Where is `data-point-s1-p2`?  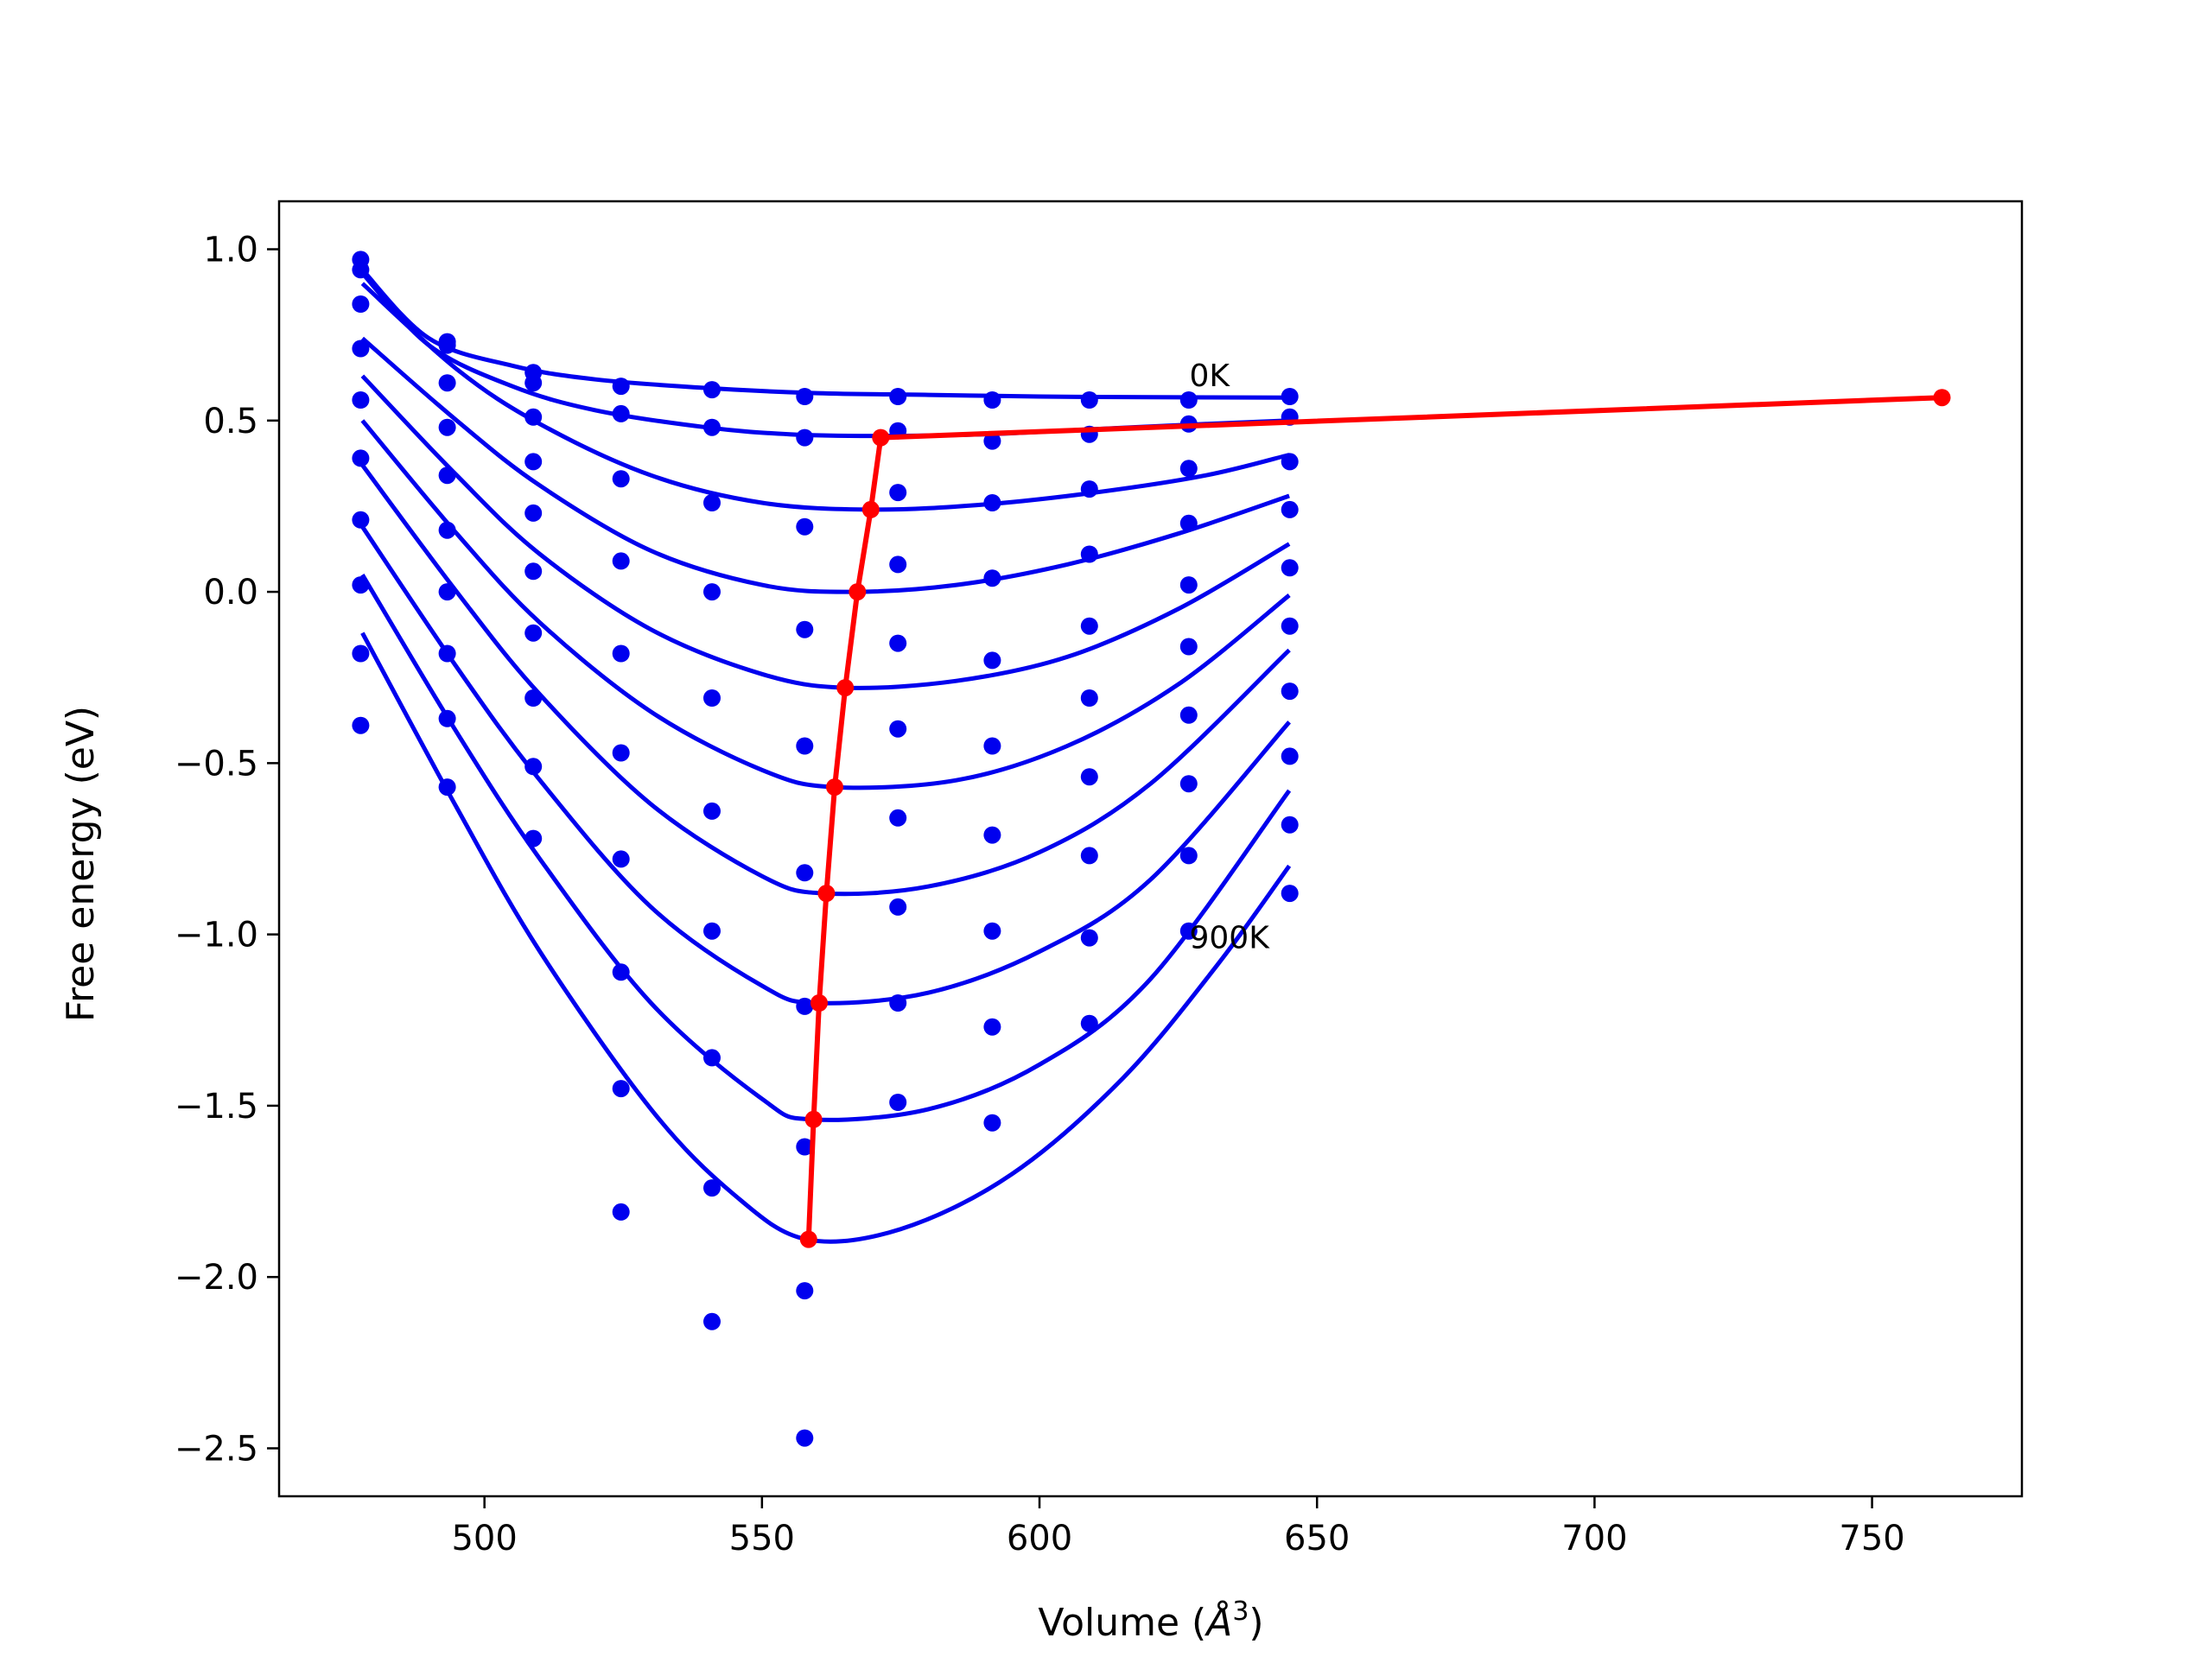
data-point-s1-p2 is located at coordinates (533, 383).